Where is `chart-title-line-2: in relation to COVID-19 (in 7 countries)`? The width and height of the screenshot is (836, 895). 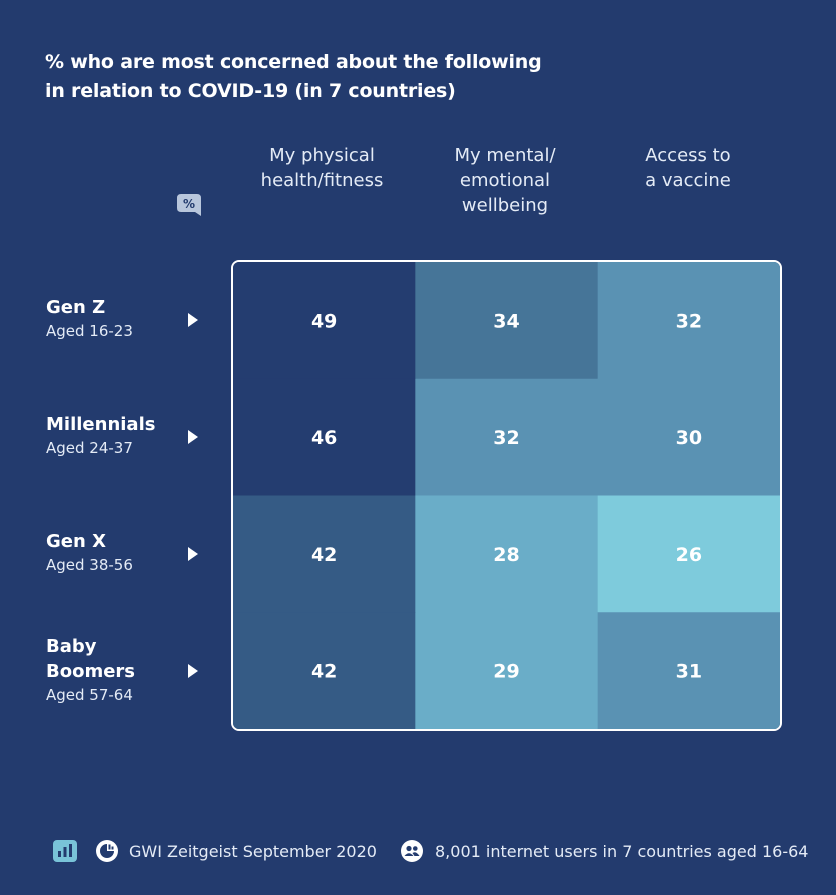 chart-title-line-2: in relation to COVID-19 (in 7 countries) is located at coordinates (250, 91).